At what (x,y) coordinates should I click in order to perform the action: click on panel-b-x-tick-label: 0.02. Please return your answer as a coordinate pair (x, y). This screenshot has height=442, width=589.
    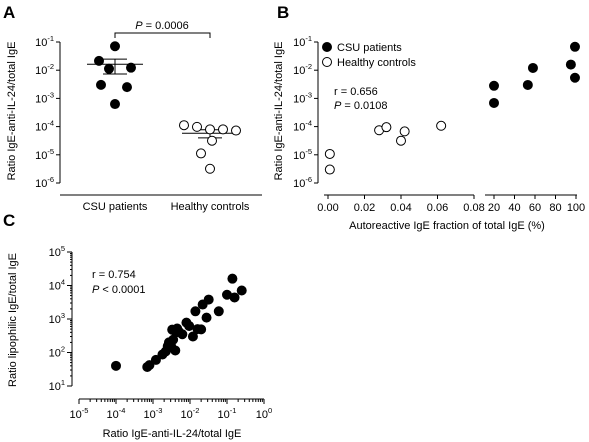
    Looking at the image, I should click on (364, 208).